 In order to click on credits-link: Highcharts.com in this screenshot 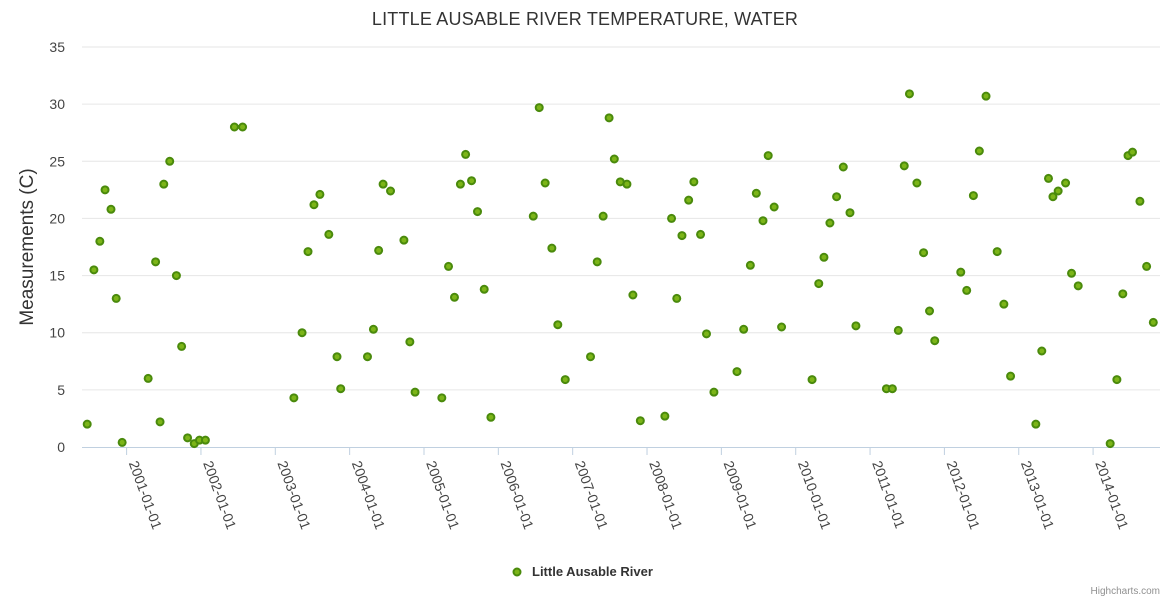, I will do `click(1125, 591)`.